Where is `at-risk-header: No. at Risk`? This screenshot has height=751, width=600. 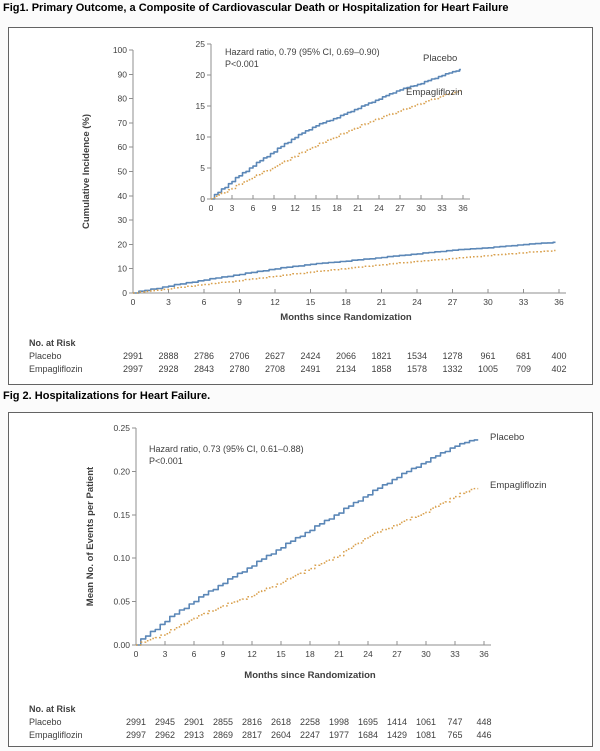
at-risk-header: No. at Risk is located at coordinates (53, 709).